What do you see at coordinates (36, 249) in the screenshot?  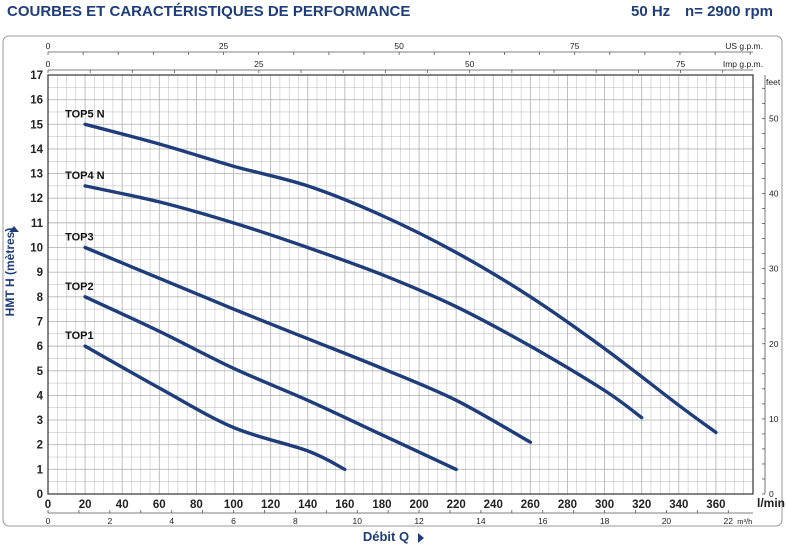 I see `y-tick-label: 10` at bounding box center [36, 249].